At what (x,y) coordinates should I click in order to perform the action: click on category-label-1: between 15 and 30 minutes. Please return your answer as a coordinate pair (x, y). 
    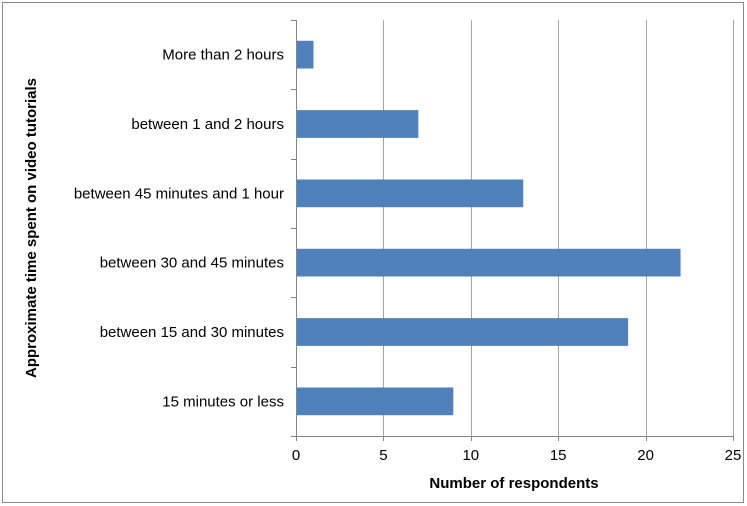
    Looking at the image, I should click on (192, 332).